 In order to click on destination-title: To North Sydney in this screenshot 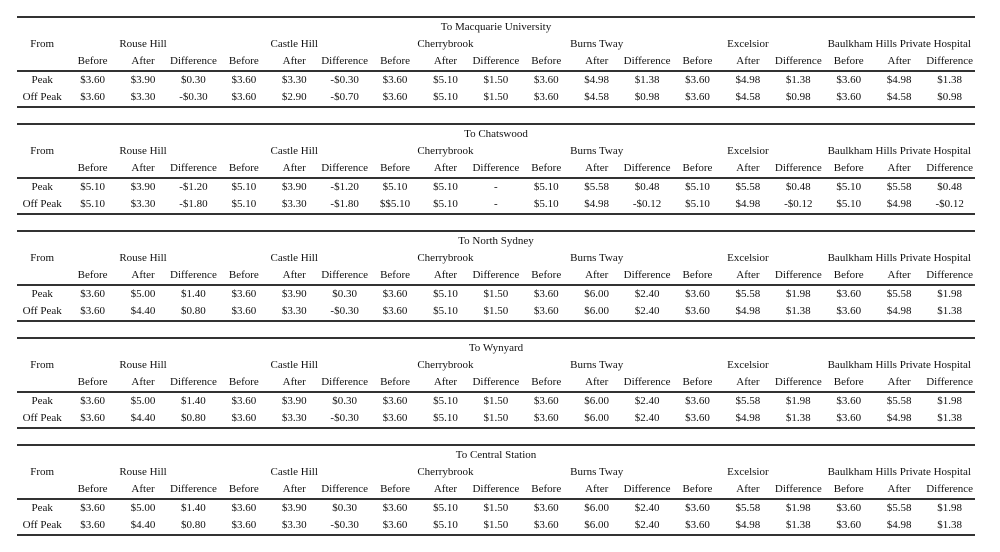, I will do `click(496, 241)`.